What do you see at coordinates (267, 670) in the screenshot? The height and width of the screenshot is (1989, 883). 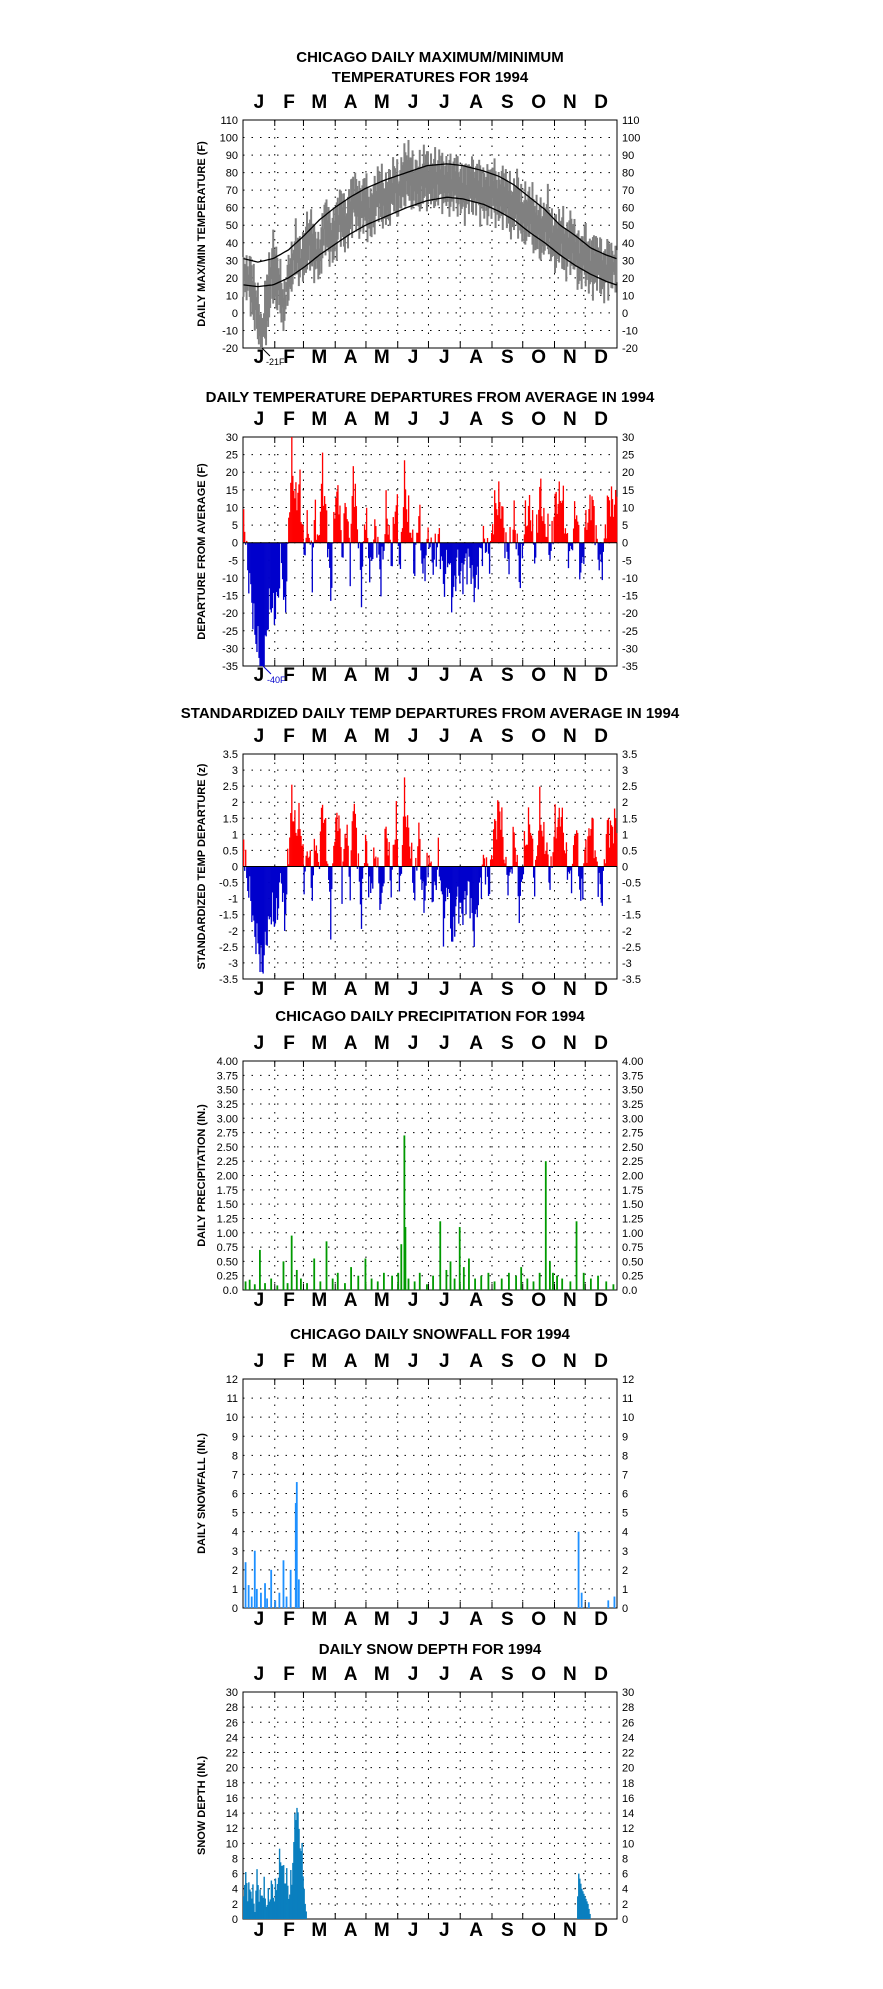 I see `extreme-pointer` at bounding box center [267, 670].